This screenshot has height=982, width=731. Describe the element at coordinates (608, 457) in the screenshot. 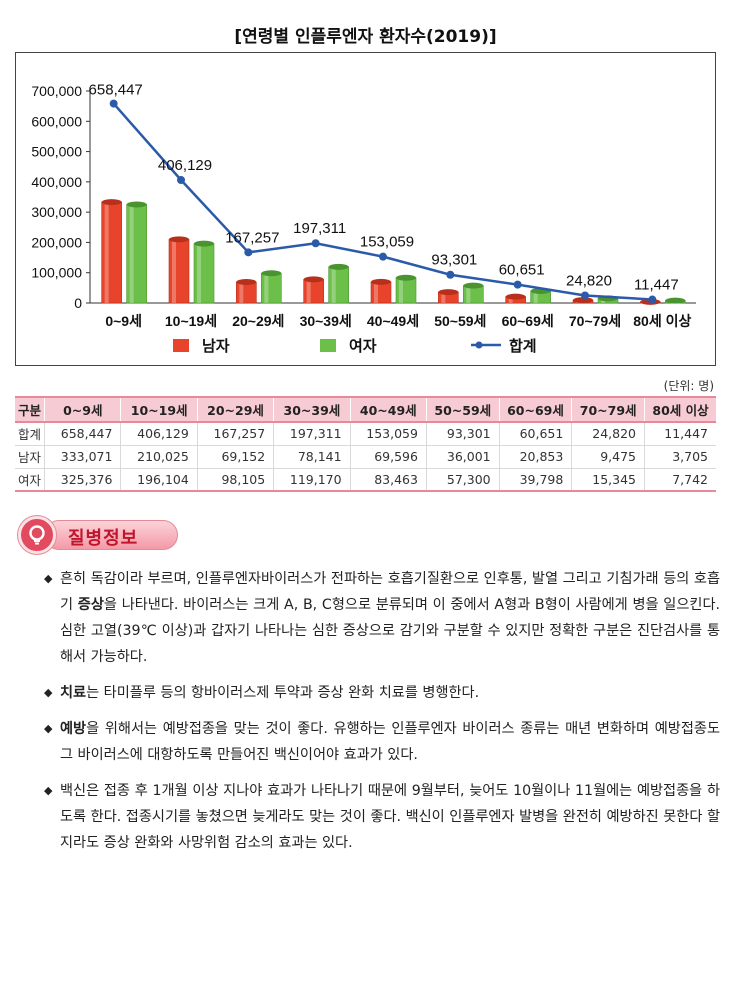

I see `table-cell: 9,475` at that location.